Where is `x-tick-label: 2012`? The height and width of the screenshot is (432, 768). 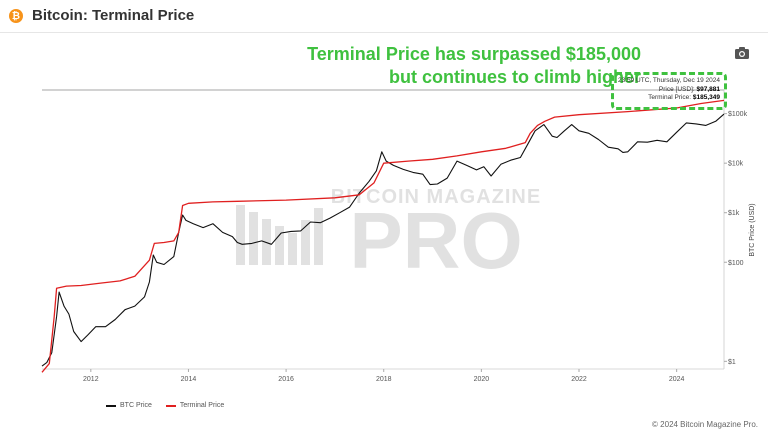
x-tick-label: 2012 is located at coordinates (91, 379).